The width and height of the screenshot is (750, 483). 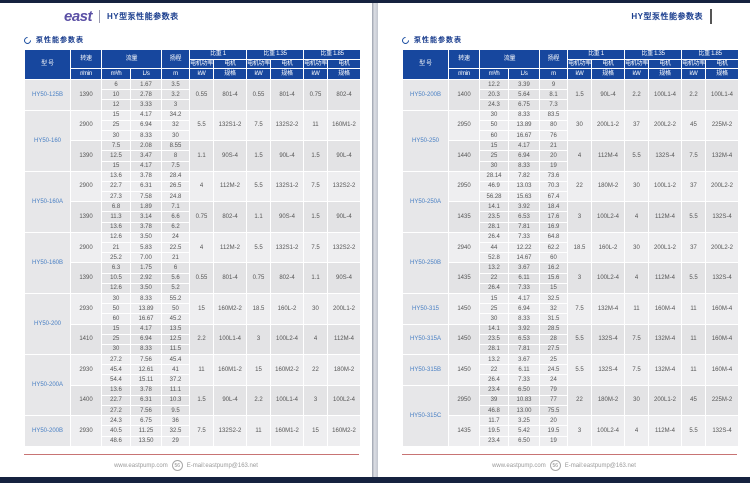 I want to click on head-cell: 34.2, so click(x=175, y=115).